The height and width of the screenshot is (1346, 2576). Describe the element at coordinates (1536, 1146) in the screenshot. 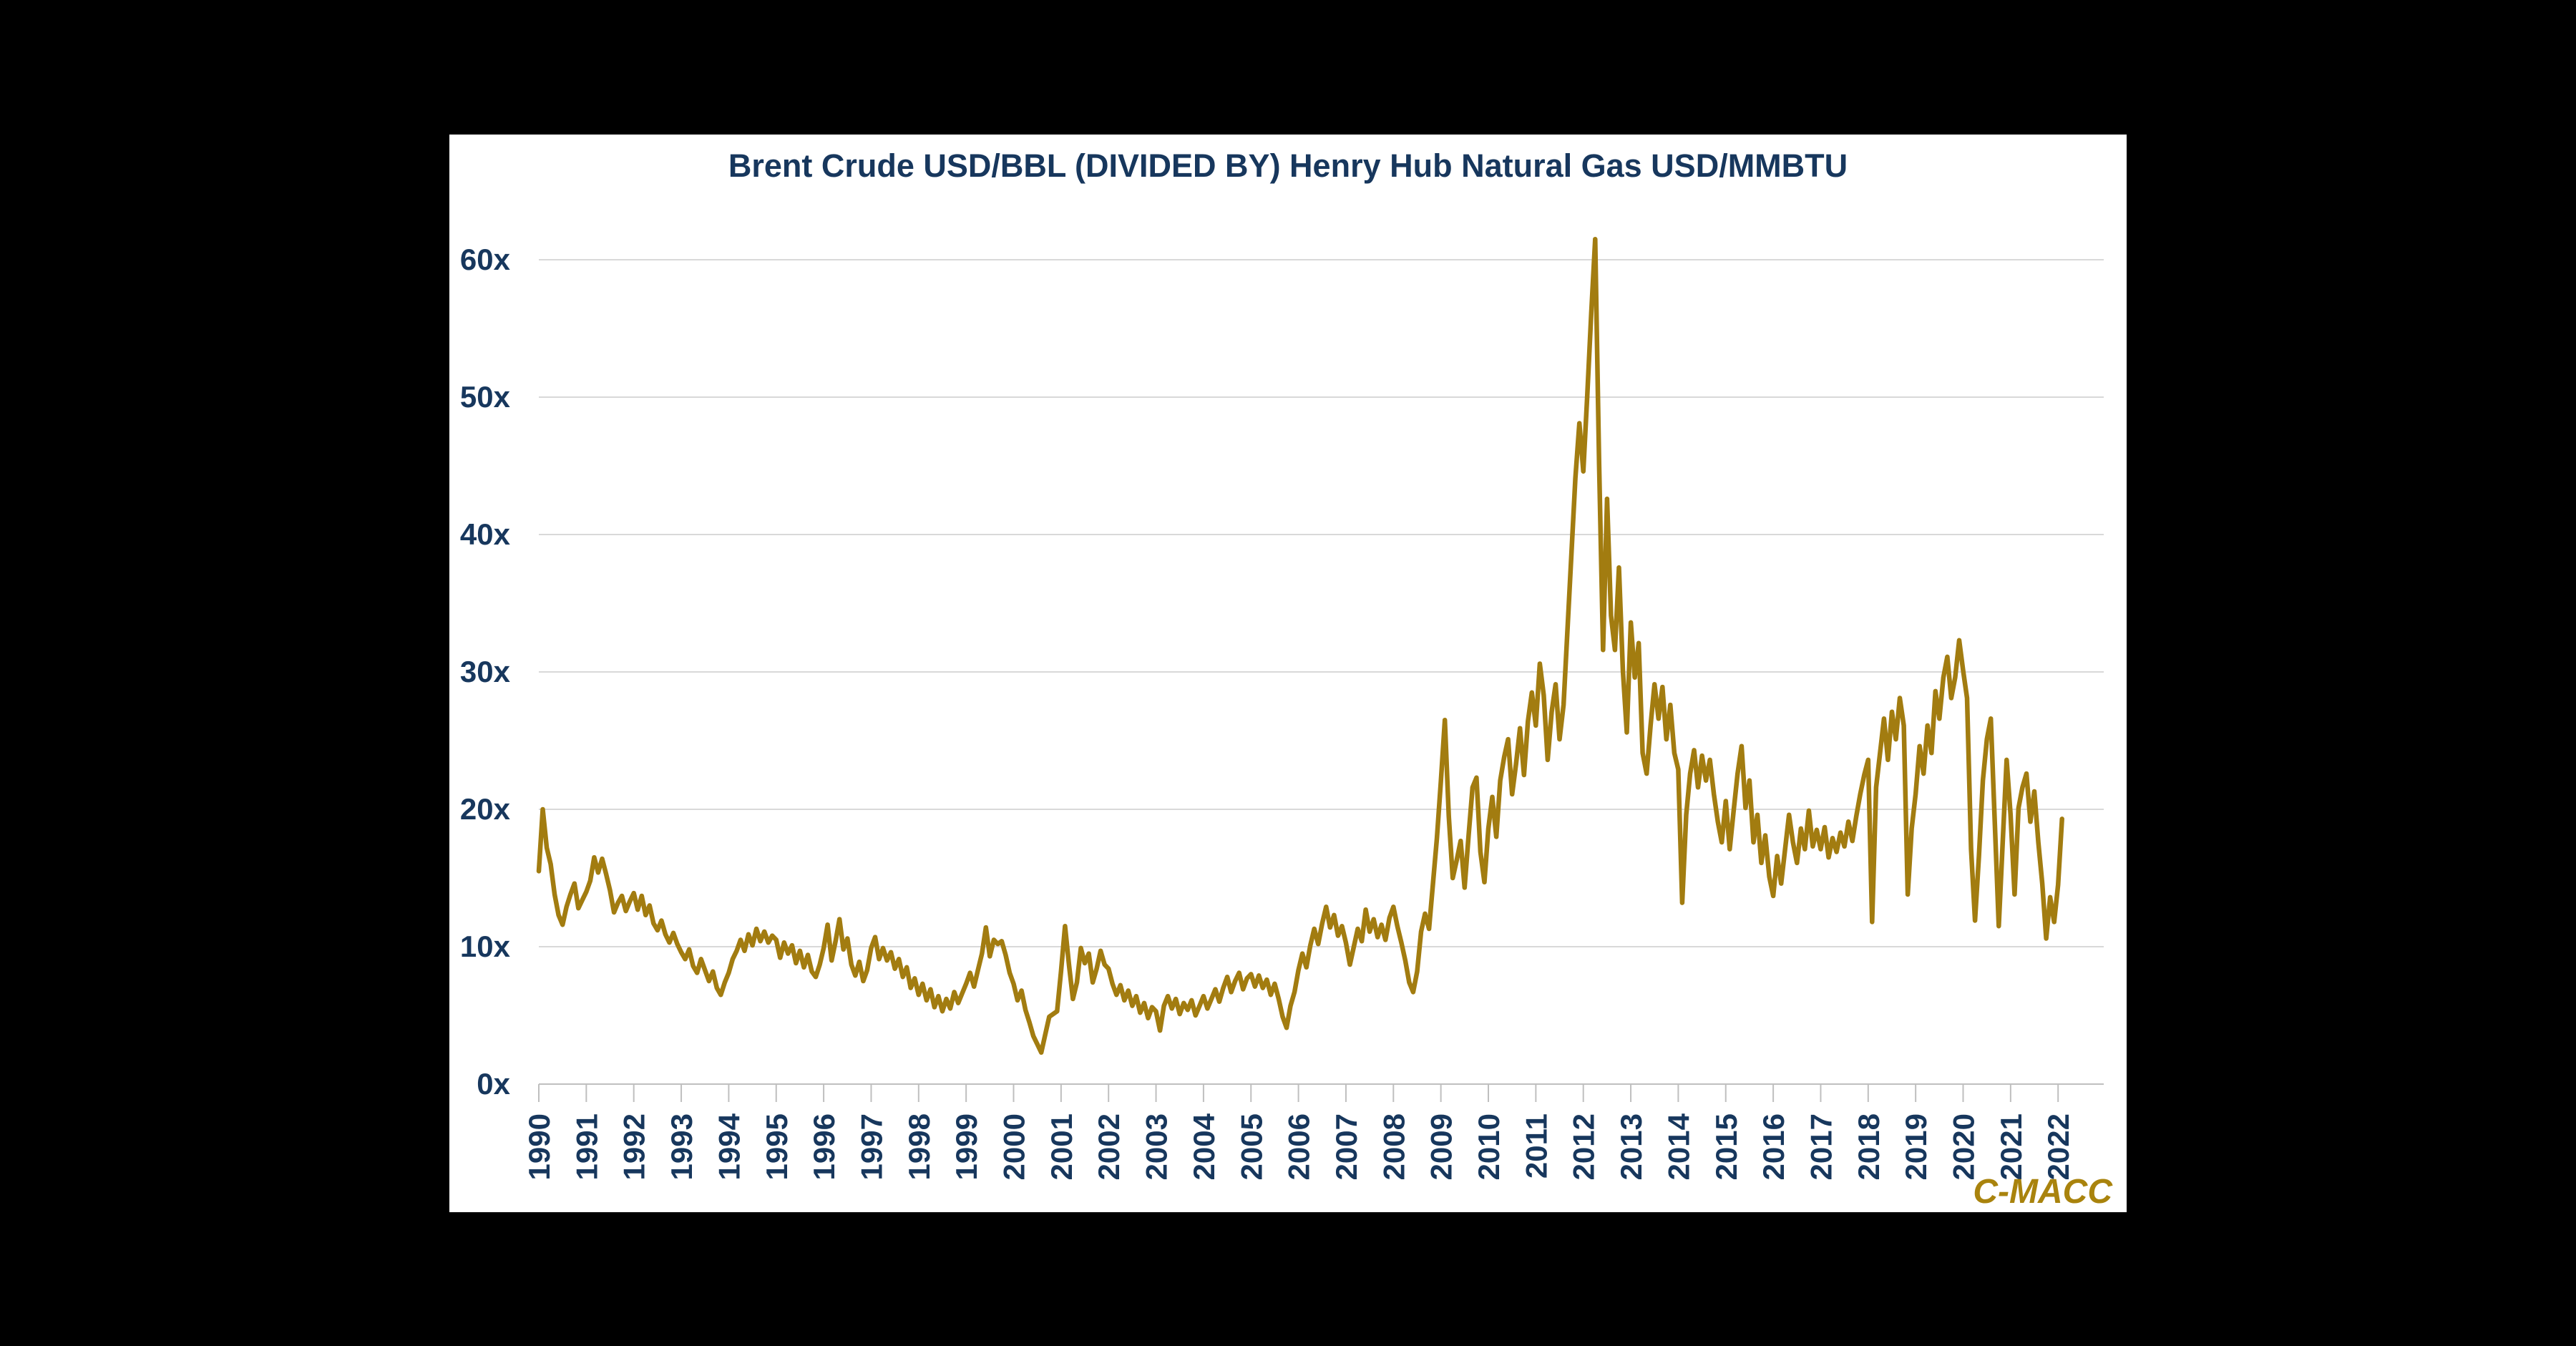

I see `x-tick-label: 2011` at that location.